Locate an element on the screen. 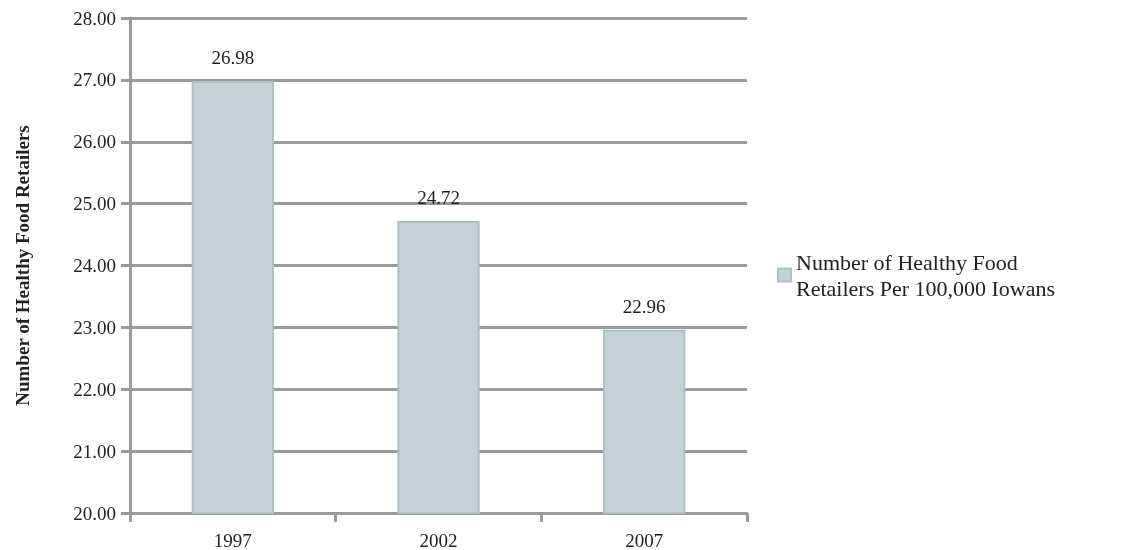  legend-label: Number of Healthy Food Retailers Per 100,000 Iowans is located at coordinates (926, 275).